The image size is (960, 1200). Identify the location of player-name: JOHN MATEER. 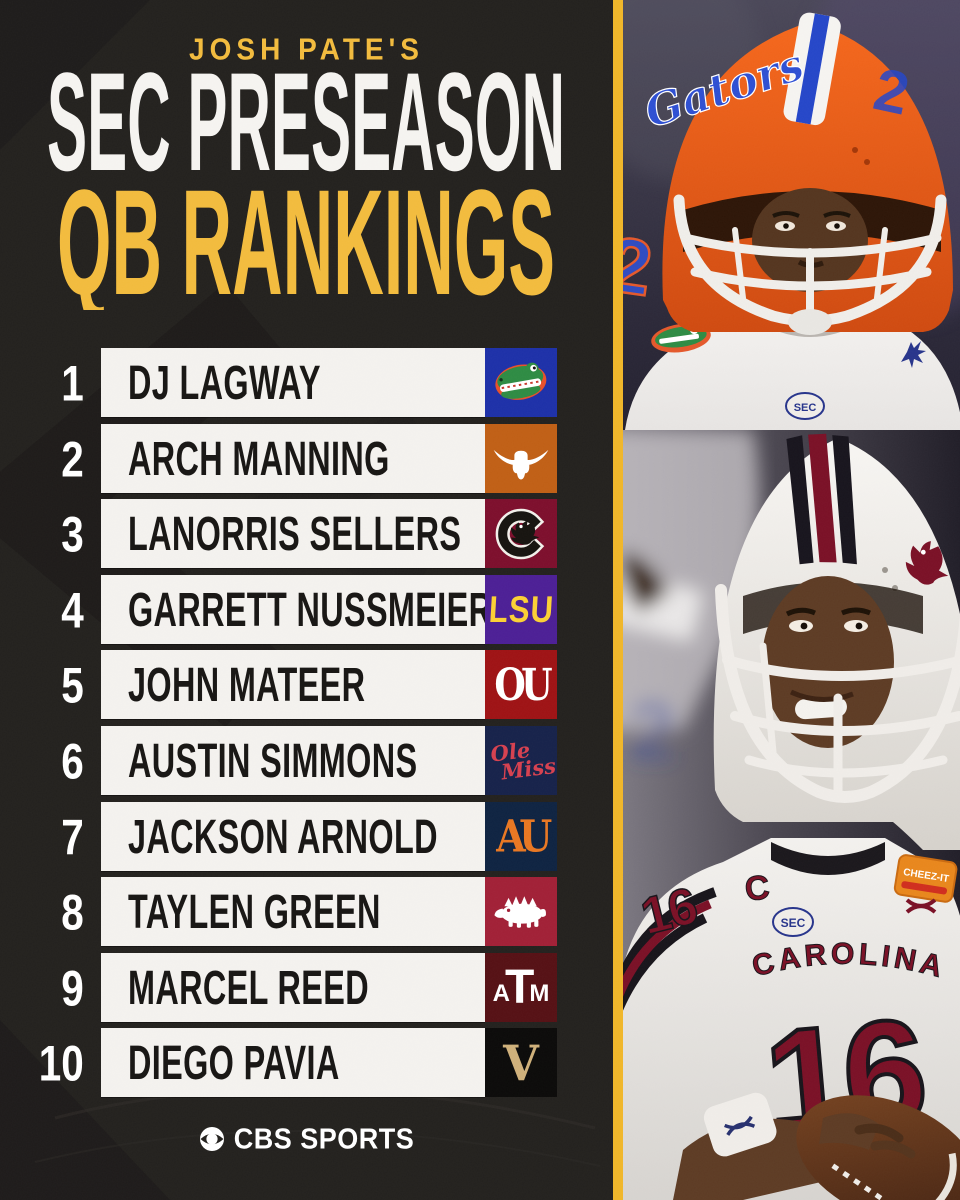
(247, 684).